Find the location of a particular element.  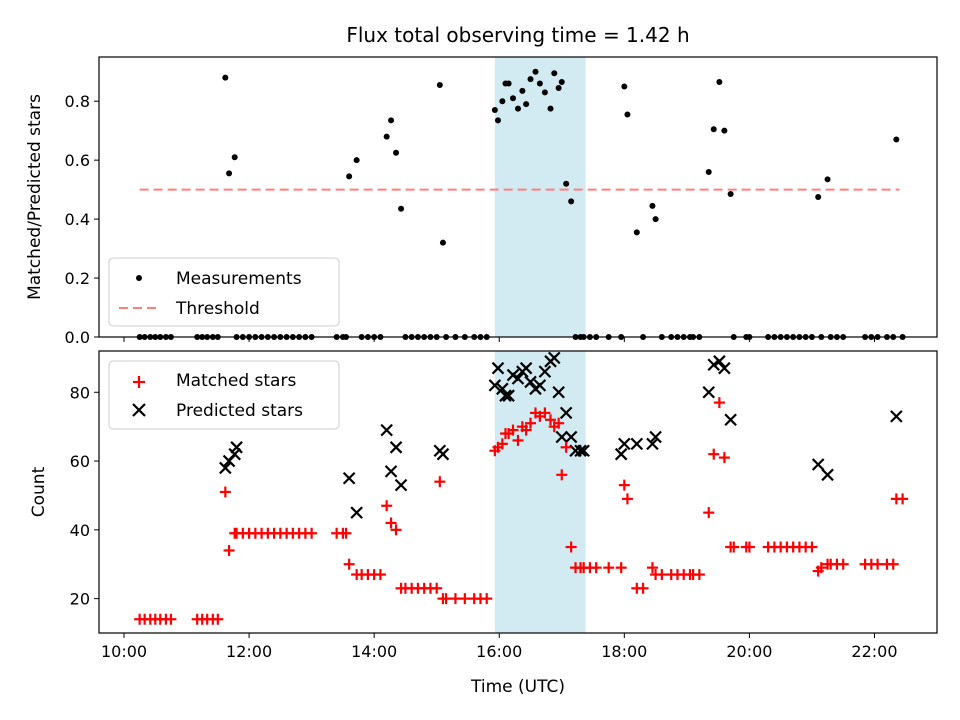

count-y-tick-label: 40 is located at coordinates (80, 530).